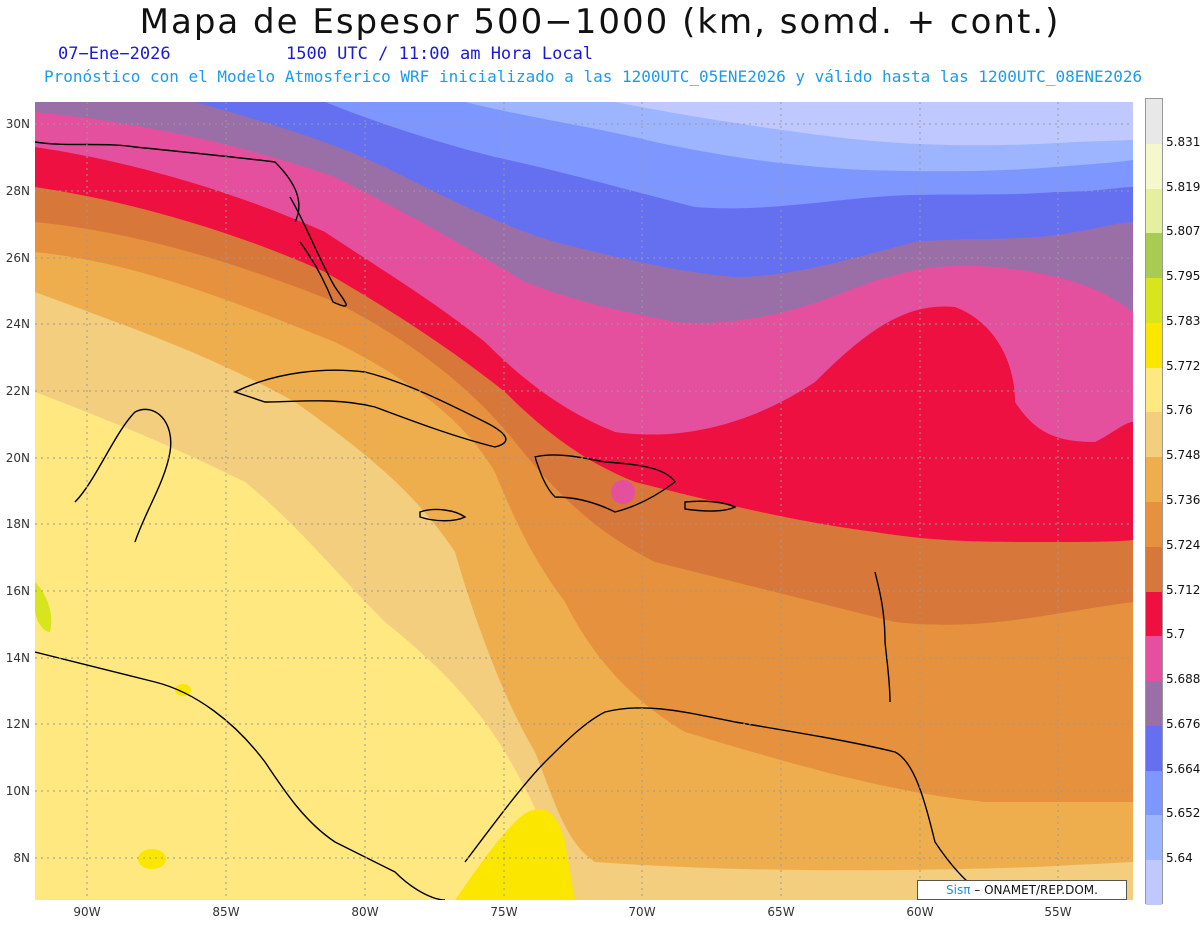 The height and width of the screenshot is (927, 1200). Describe the element at coordinates (43, 607) in the screenshot. I see `green-spot` at that location.